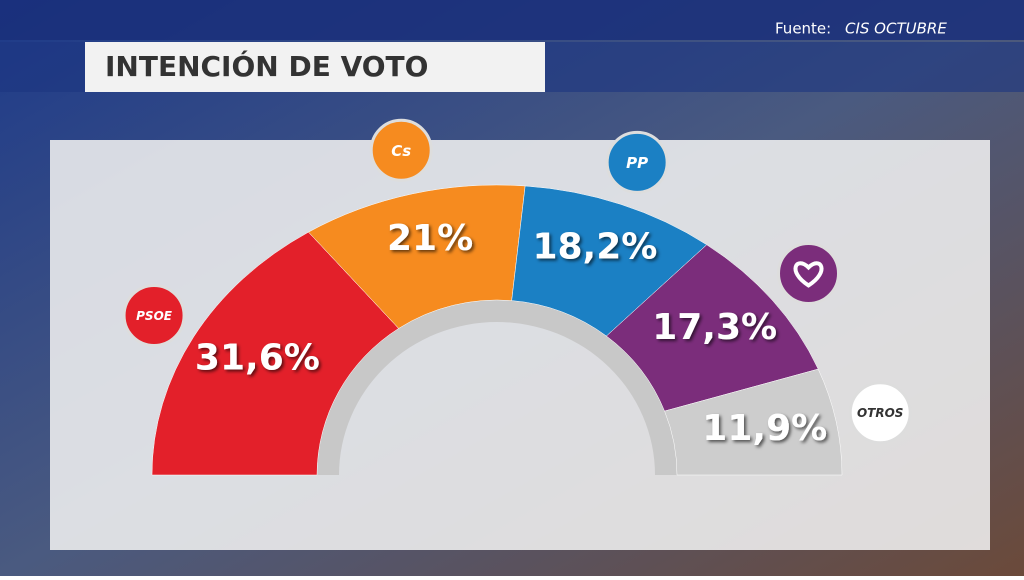 Image resolution: width=1024 pixels, height=580 pixels. I want to click on heart-icon, so click(808, 274).